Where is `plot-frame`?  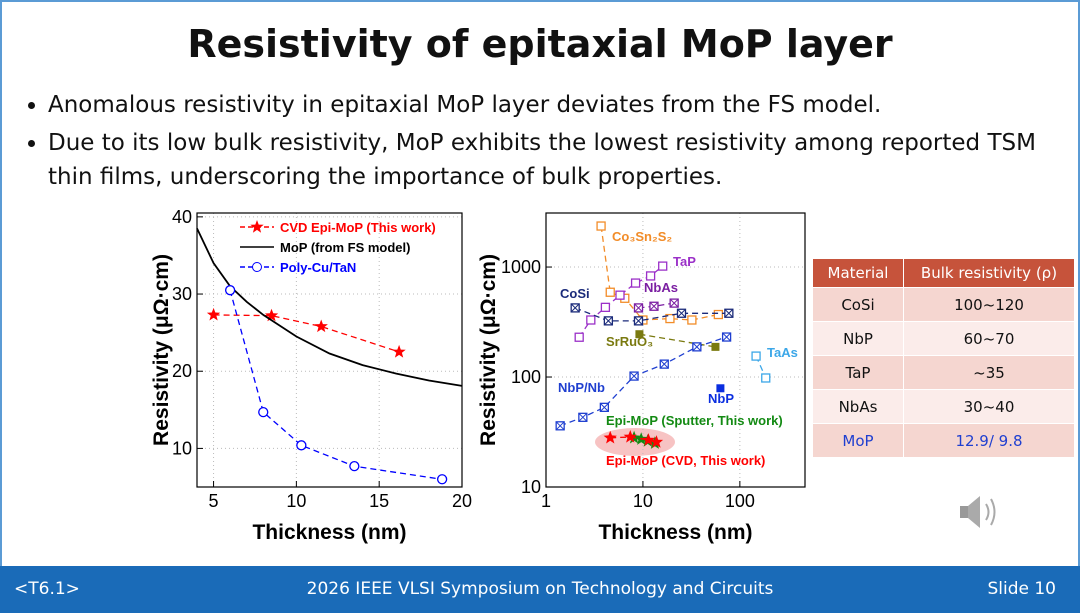
plot-frame is located at coordinates (329, 350).